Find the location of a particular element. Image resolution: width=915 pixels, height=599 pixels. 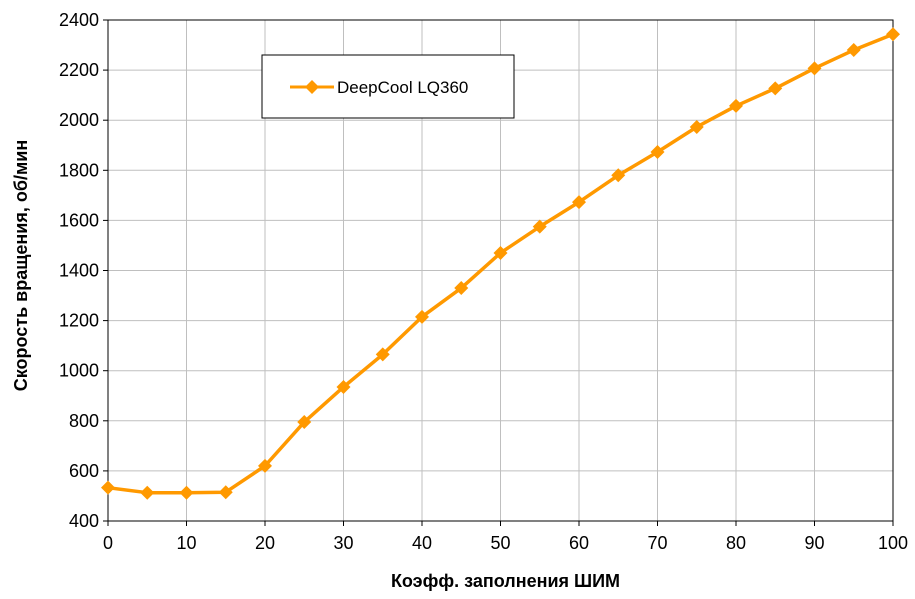

y-tick-label: 2200 is located at coordinates (79, 70).